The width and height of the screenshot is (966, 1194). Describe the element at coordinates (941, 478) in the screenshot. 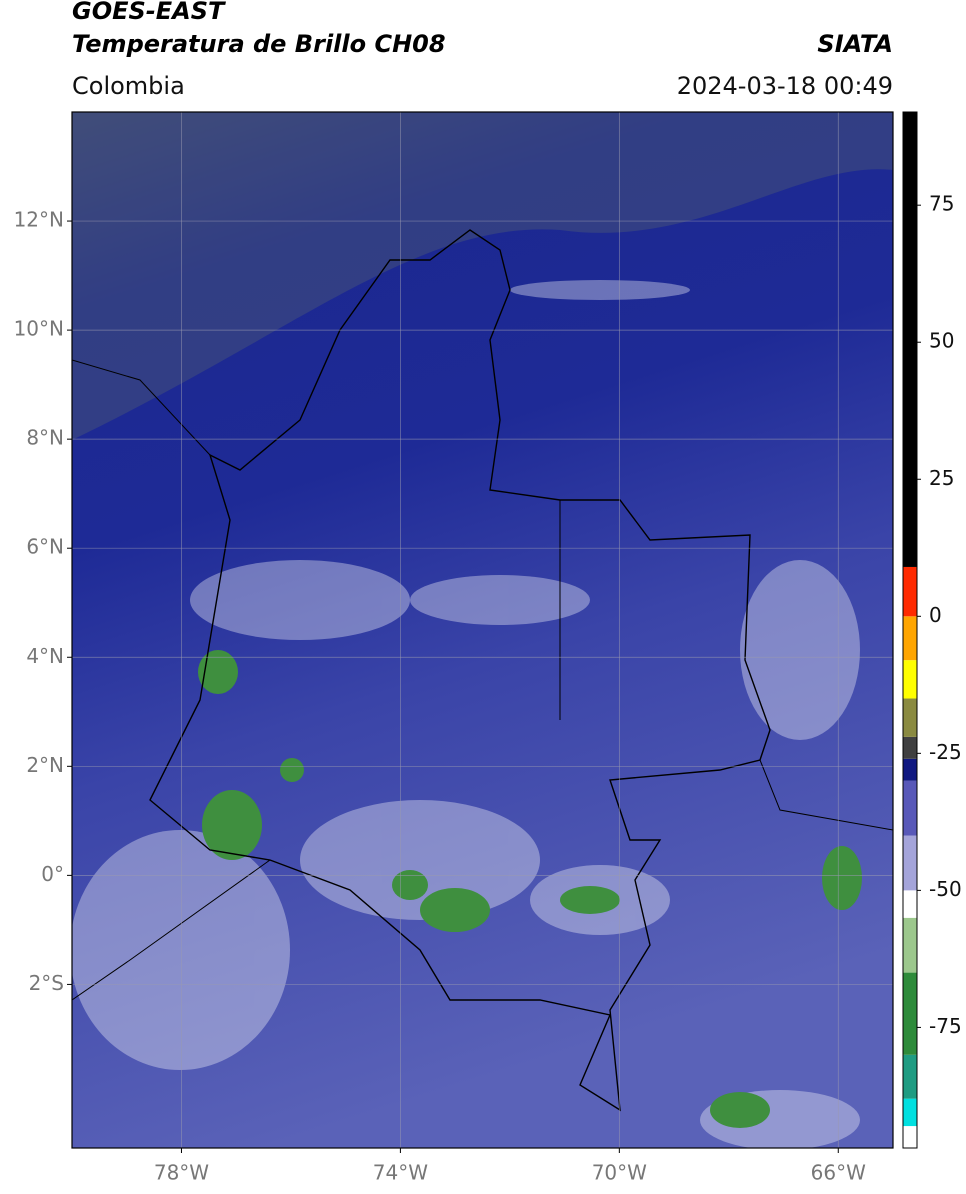

I see `colorbar-tick-label: 25` at that location.